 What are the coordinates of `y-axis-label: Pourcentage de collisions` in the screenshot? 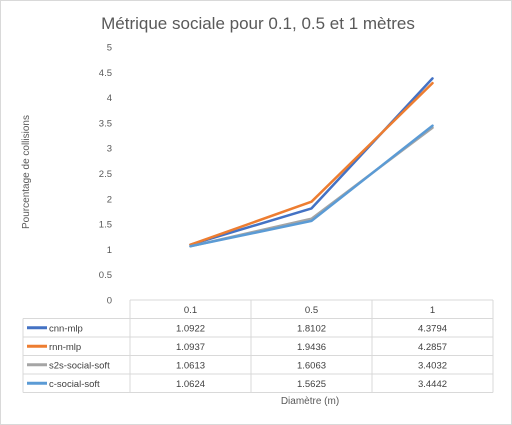 It's located at (26, 172).